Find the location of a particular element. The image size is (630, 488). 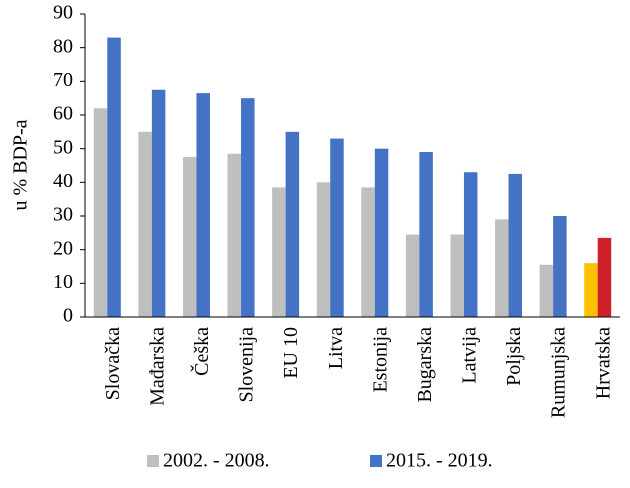

y-tick-label: 30 is located at coordinates (63, 215).